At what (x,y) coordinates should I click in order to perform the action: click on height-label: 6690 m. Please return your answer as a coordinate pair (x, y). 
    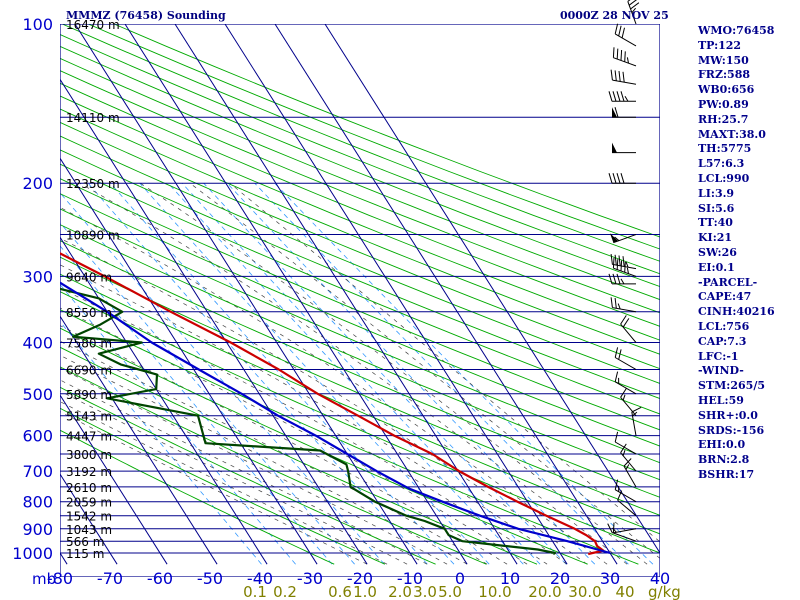
    Looking at the image, I should click on (89, 371).